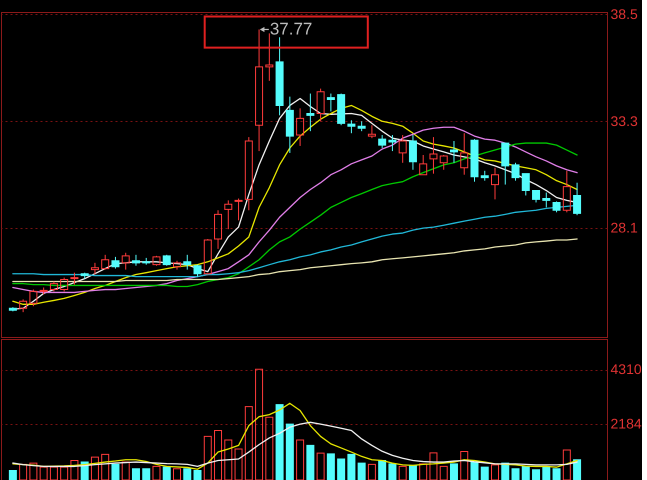 The width and height of the screenshot is (647, 480). Describe the element at coordinates (624, 120) in the screenshot. I see `y-tick-label: 33.3` at that location.